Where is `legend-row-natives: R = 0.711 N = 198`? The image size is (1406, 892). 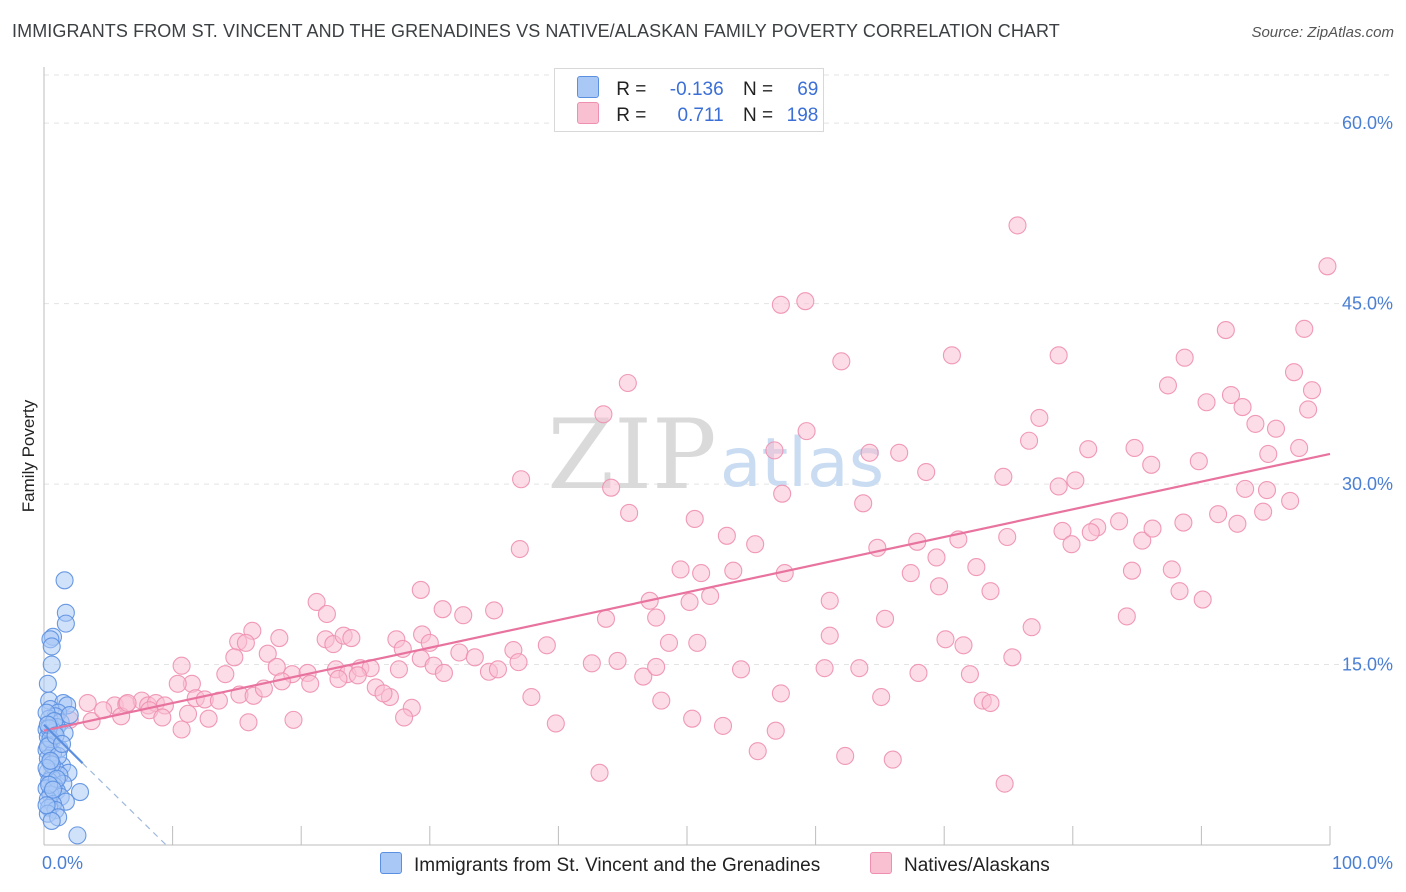
legend-row-natives: R = 0.711 N = 198 is located at coordinates (697, 114).